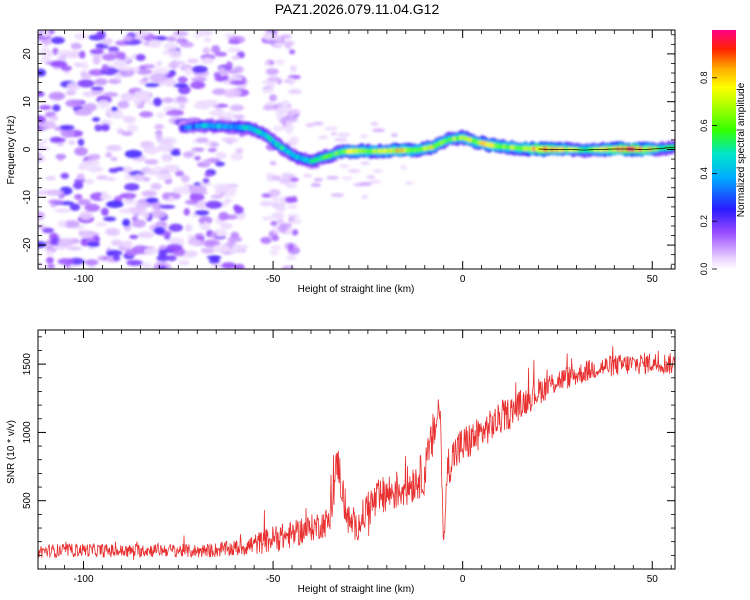 The height and width of the screenshot is (600, 750). I want to click on colorbar-tick-label: 0.8, so click(704, 78).